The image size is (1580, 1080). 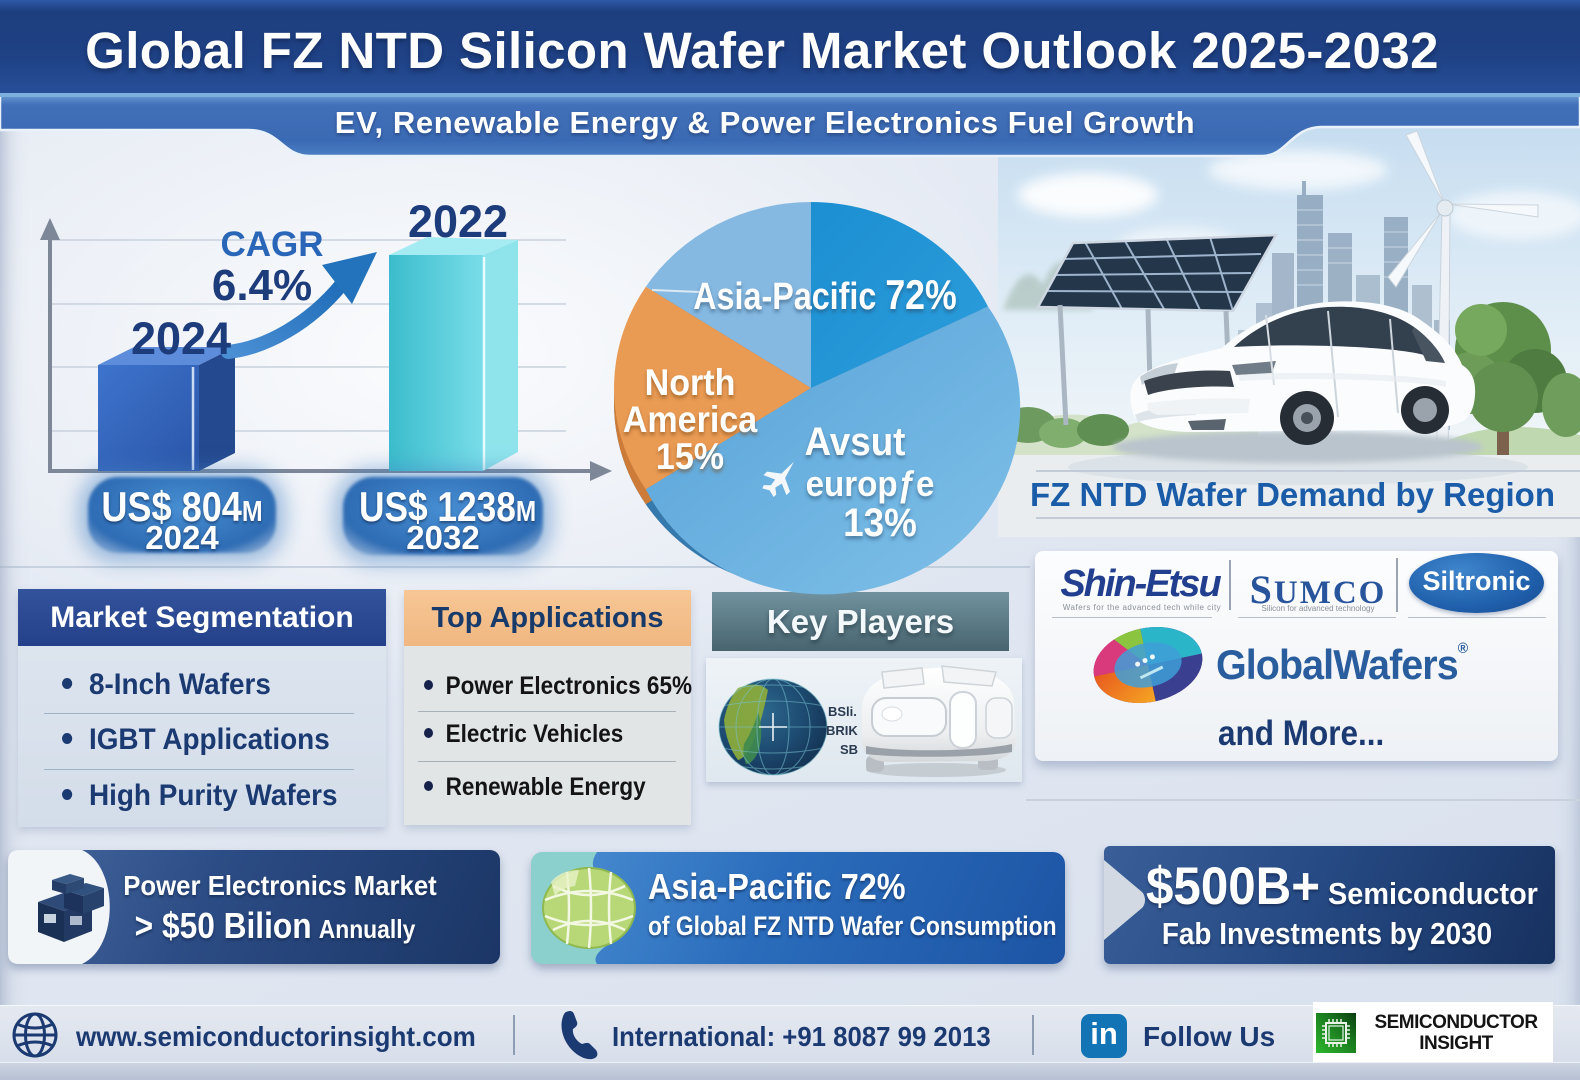 What do you see at coordinates (842, 711) in the screenshot?
I see `svg-text: BSli.` at bounding box center [842, 711].